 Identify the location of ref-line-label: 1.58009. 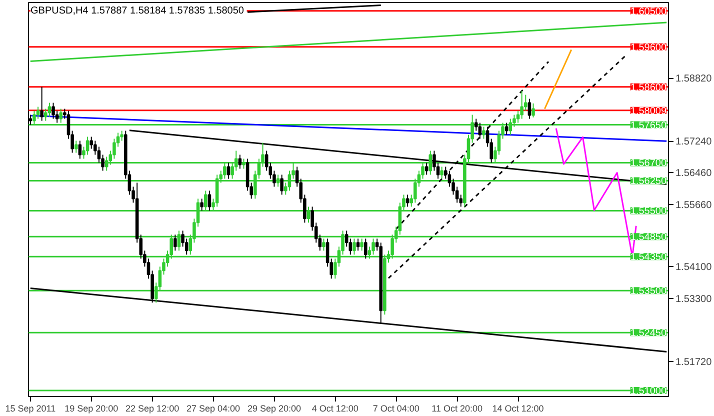
(648, 111).